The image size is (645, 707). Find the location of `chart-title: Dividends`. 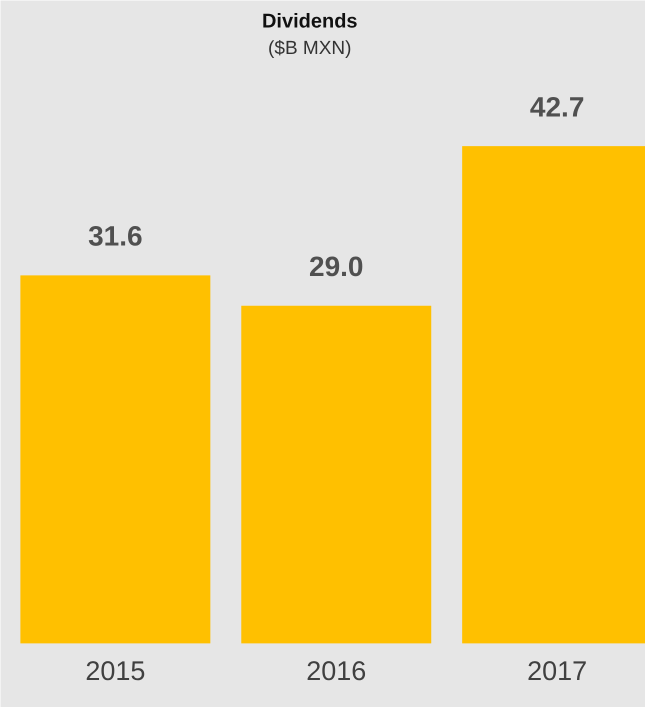

chart-title: Dividends is located at coordinates (310, 21).